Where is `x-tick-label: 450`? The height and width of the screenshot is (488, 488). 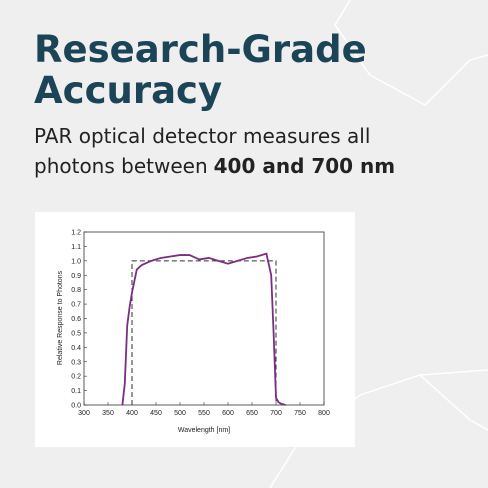
x-tick-label: 450 is located at coordinates (156, 413).